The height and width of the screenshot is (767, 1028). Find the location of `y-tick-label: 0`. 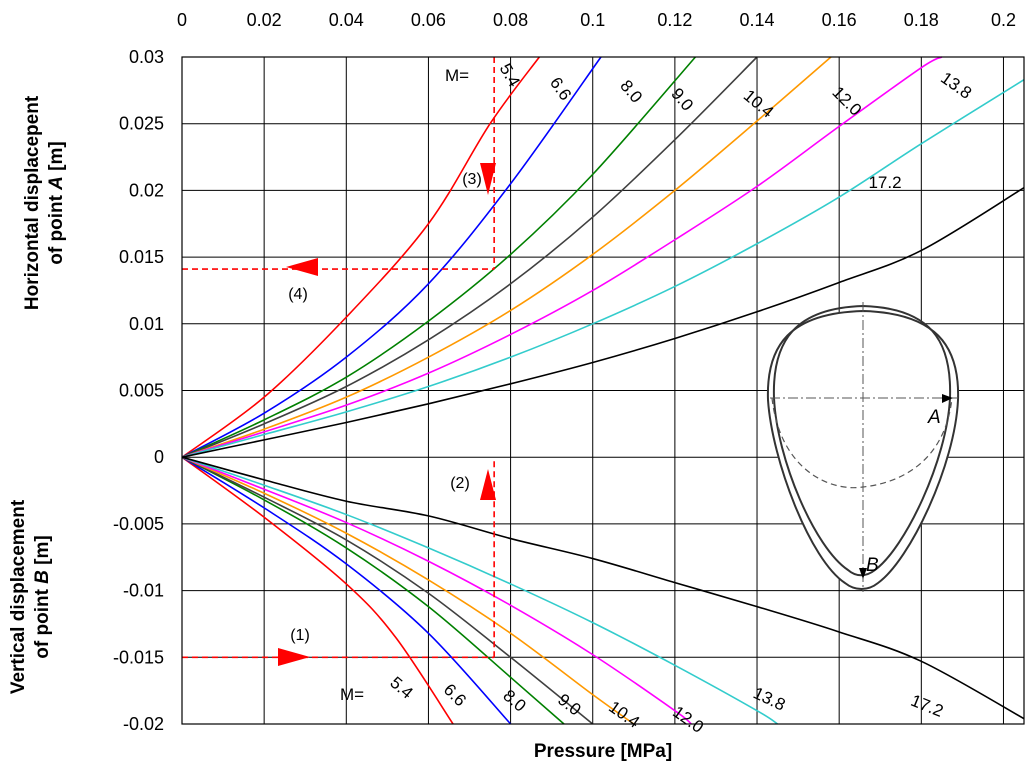

y-tick-label: 0 is located at coordinates (159, 457).